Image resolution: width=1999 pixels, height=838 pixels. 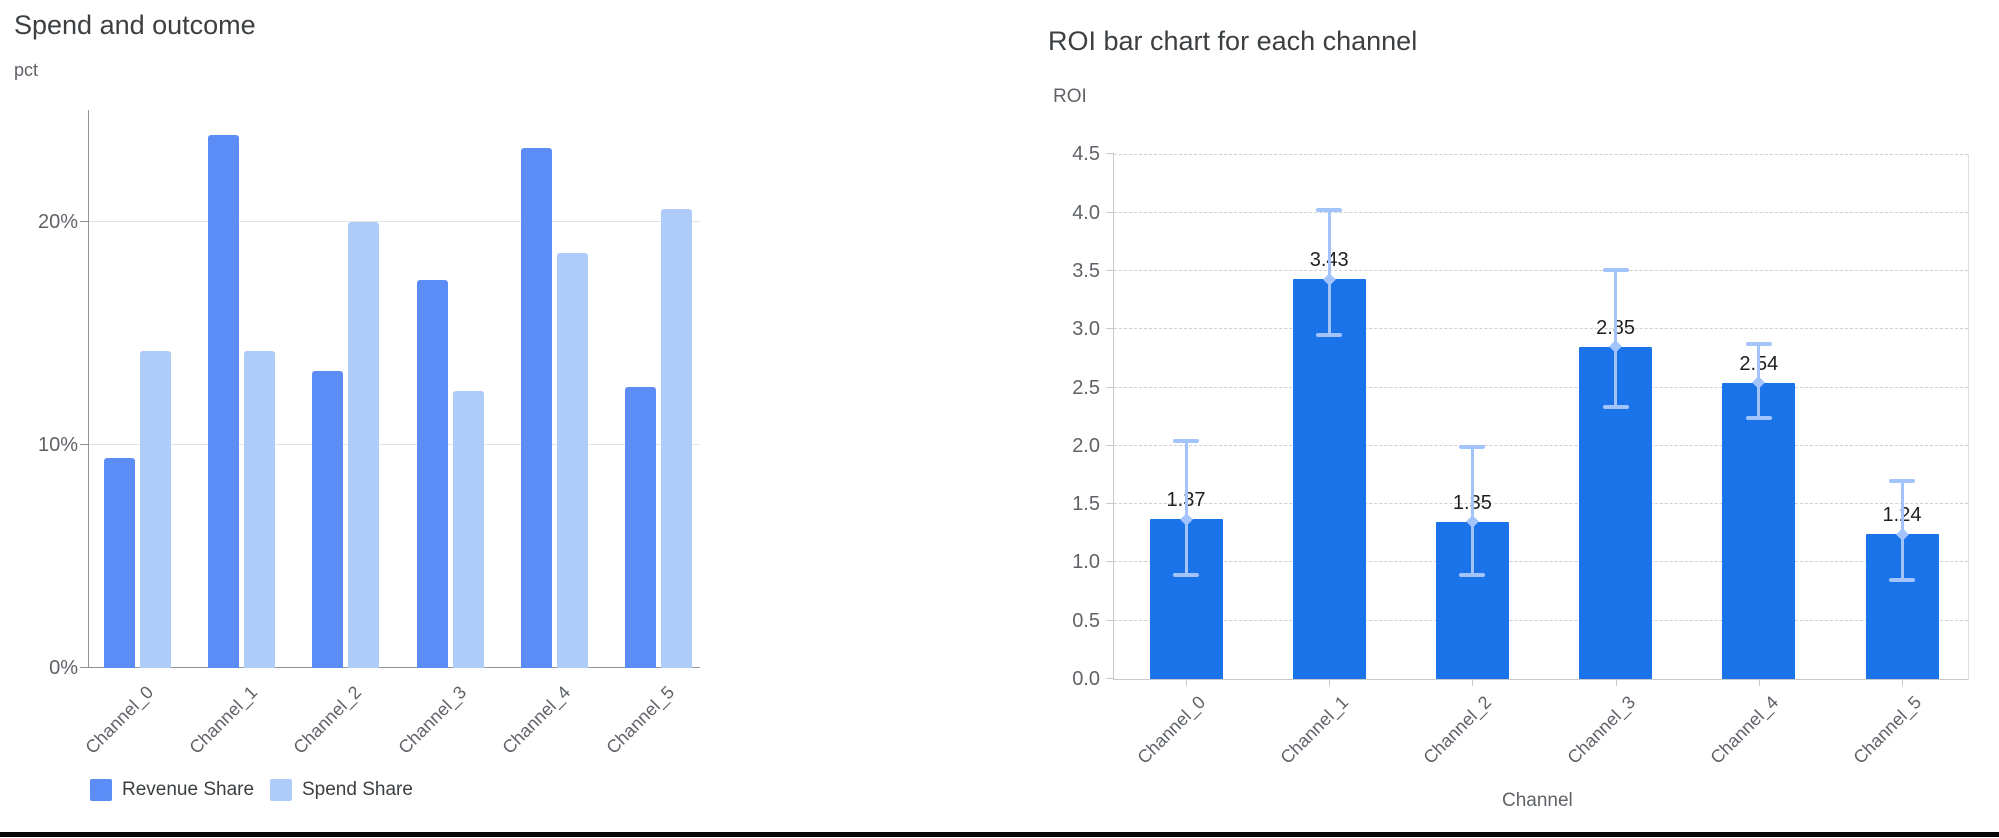 What do you see at coordinates (101, 790) in the screenshot?
I see `legend-swatch-revenue-share` at bounding box center [101, 790].